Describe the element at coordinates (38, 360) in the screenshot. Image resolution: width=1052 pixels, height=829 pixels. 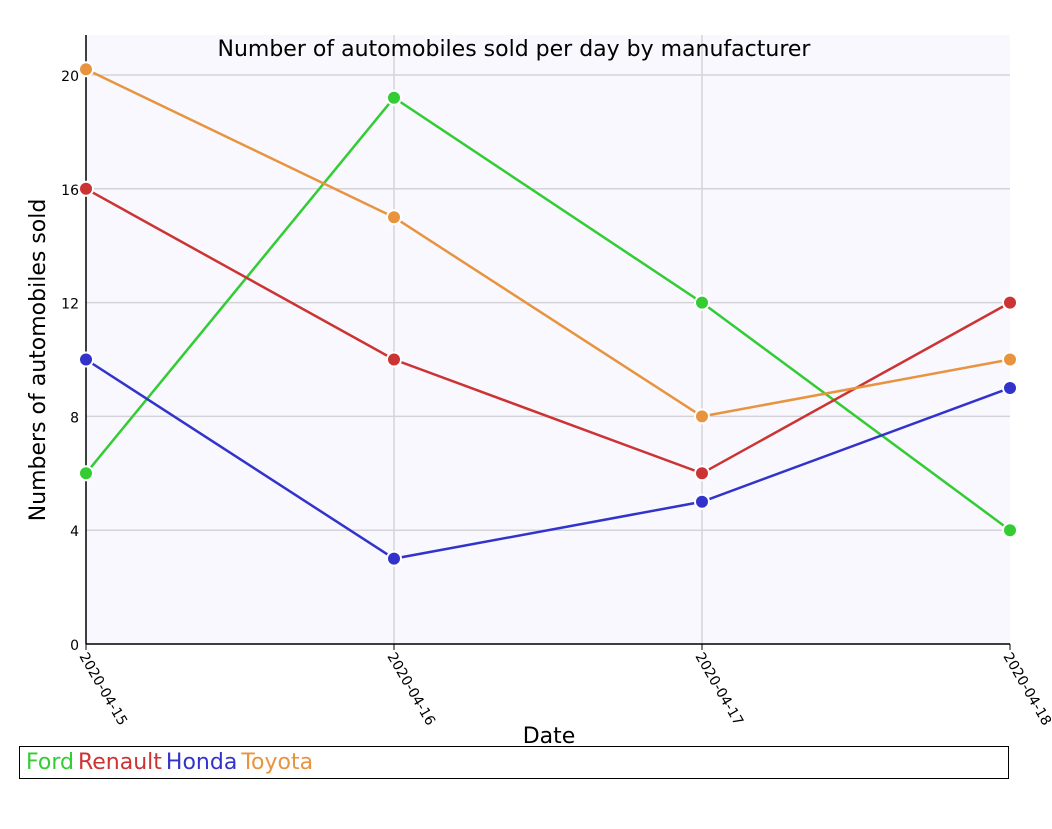
I see `y-axis-label: Numbers of automobiles sold` at that location.